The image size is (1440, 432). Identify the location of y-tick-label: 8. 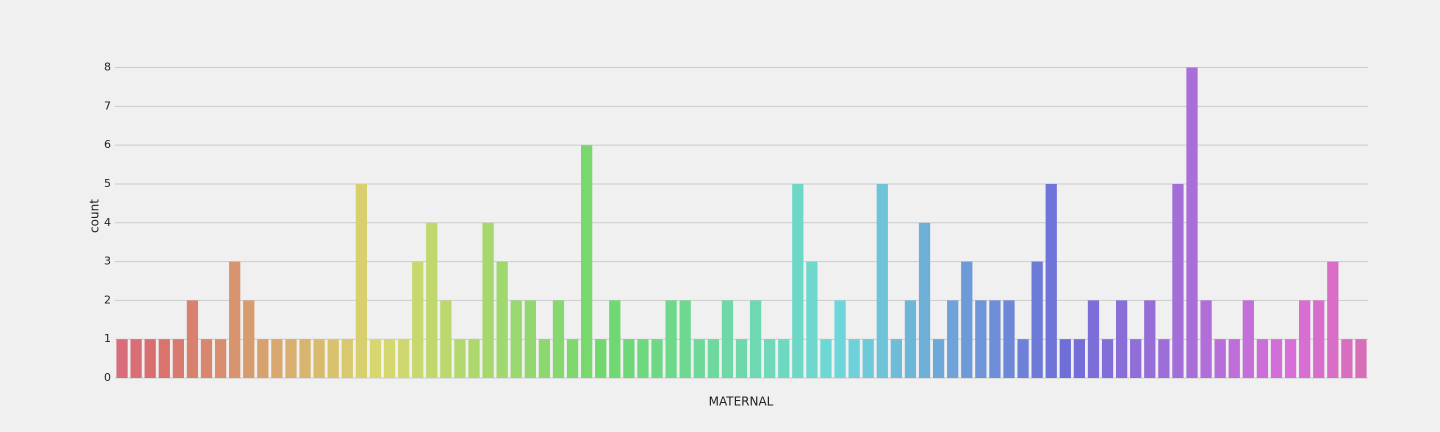
(107, 67).